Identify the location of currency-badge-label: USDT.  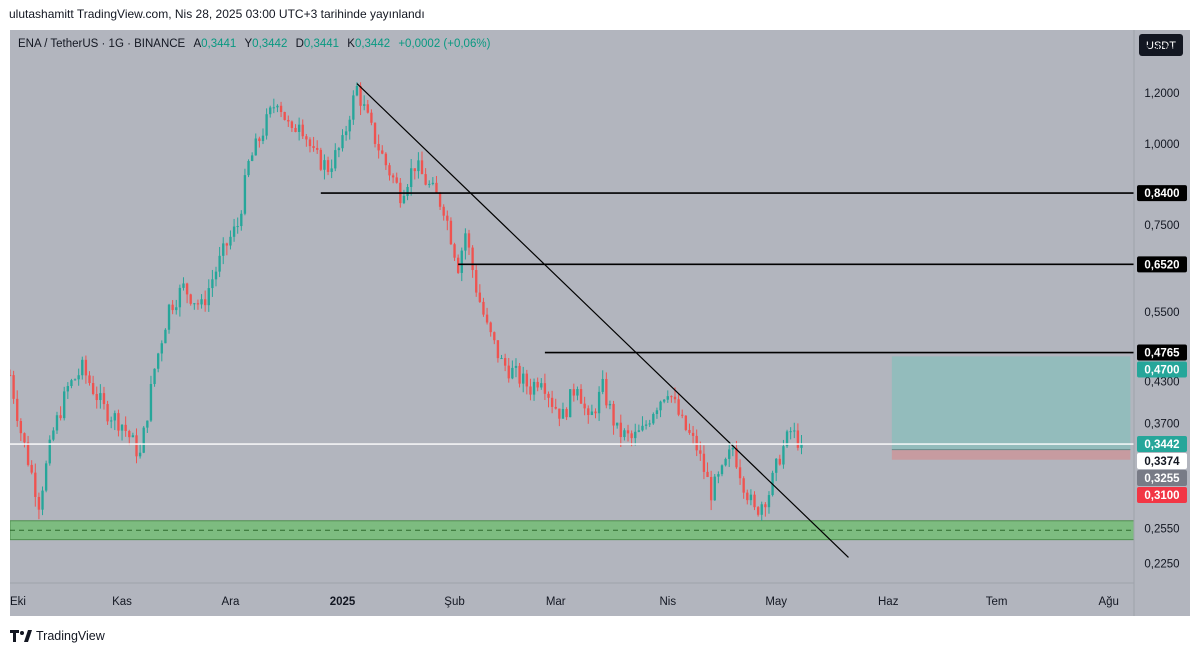
(1161, 46).